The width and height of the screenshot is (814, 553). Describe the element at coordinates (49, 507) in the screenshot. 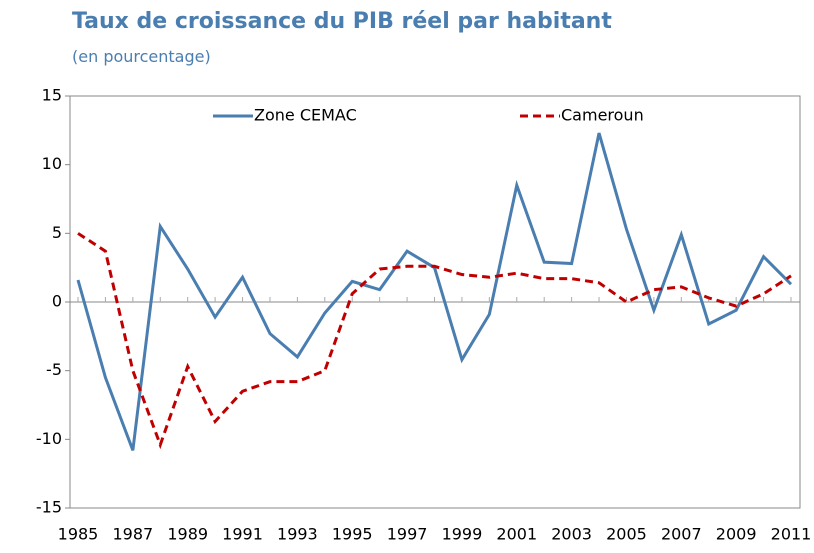

I see `y-tick-label: -15` at that location.